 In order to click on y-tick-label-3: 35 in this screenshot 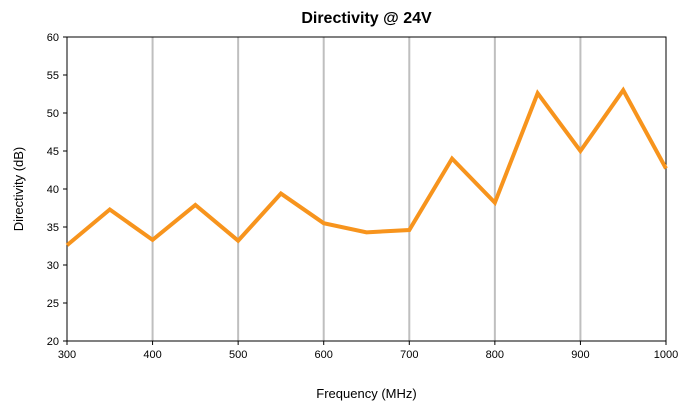, I will do `click(53, 228)`.